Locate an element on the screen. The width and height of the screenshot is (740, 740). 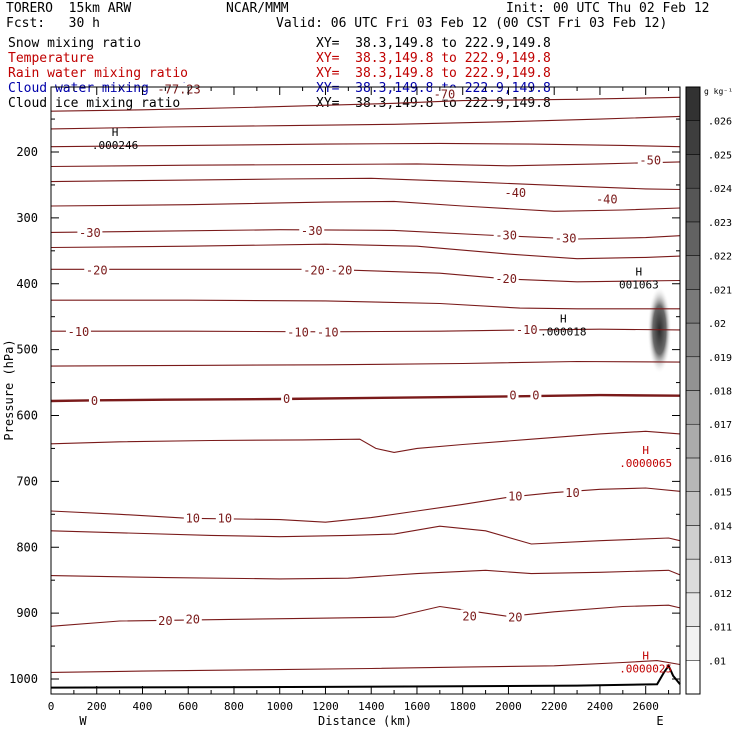
isotherm-label: -70 is located at coordinates (445, 95).